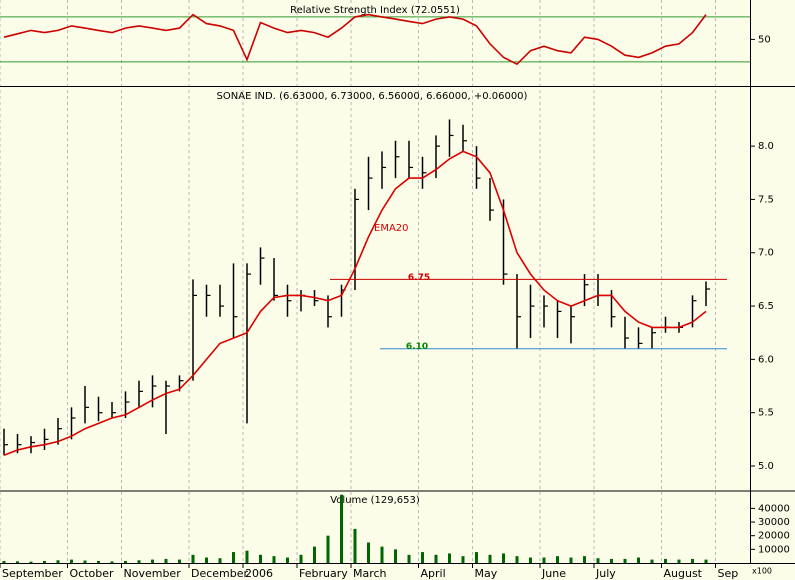 The height and width of the screenshot is (580, 795). What do you see at coordinates (683, 573) in the screenshot?
I see `x-tick-label: August` at bounding box center [683, 573].